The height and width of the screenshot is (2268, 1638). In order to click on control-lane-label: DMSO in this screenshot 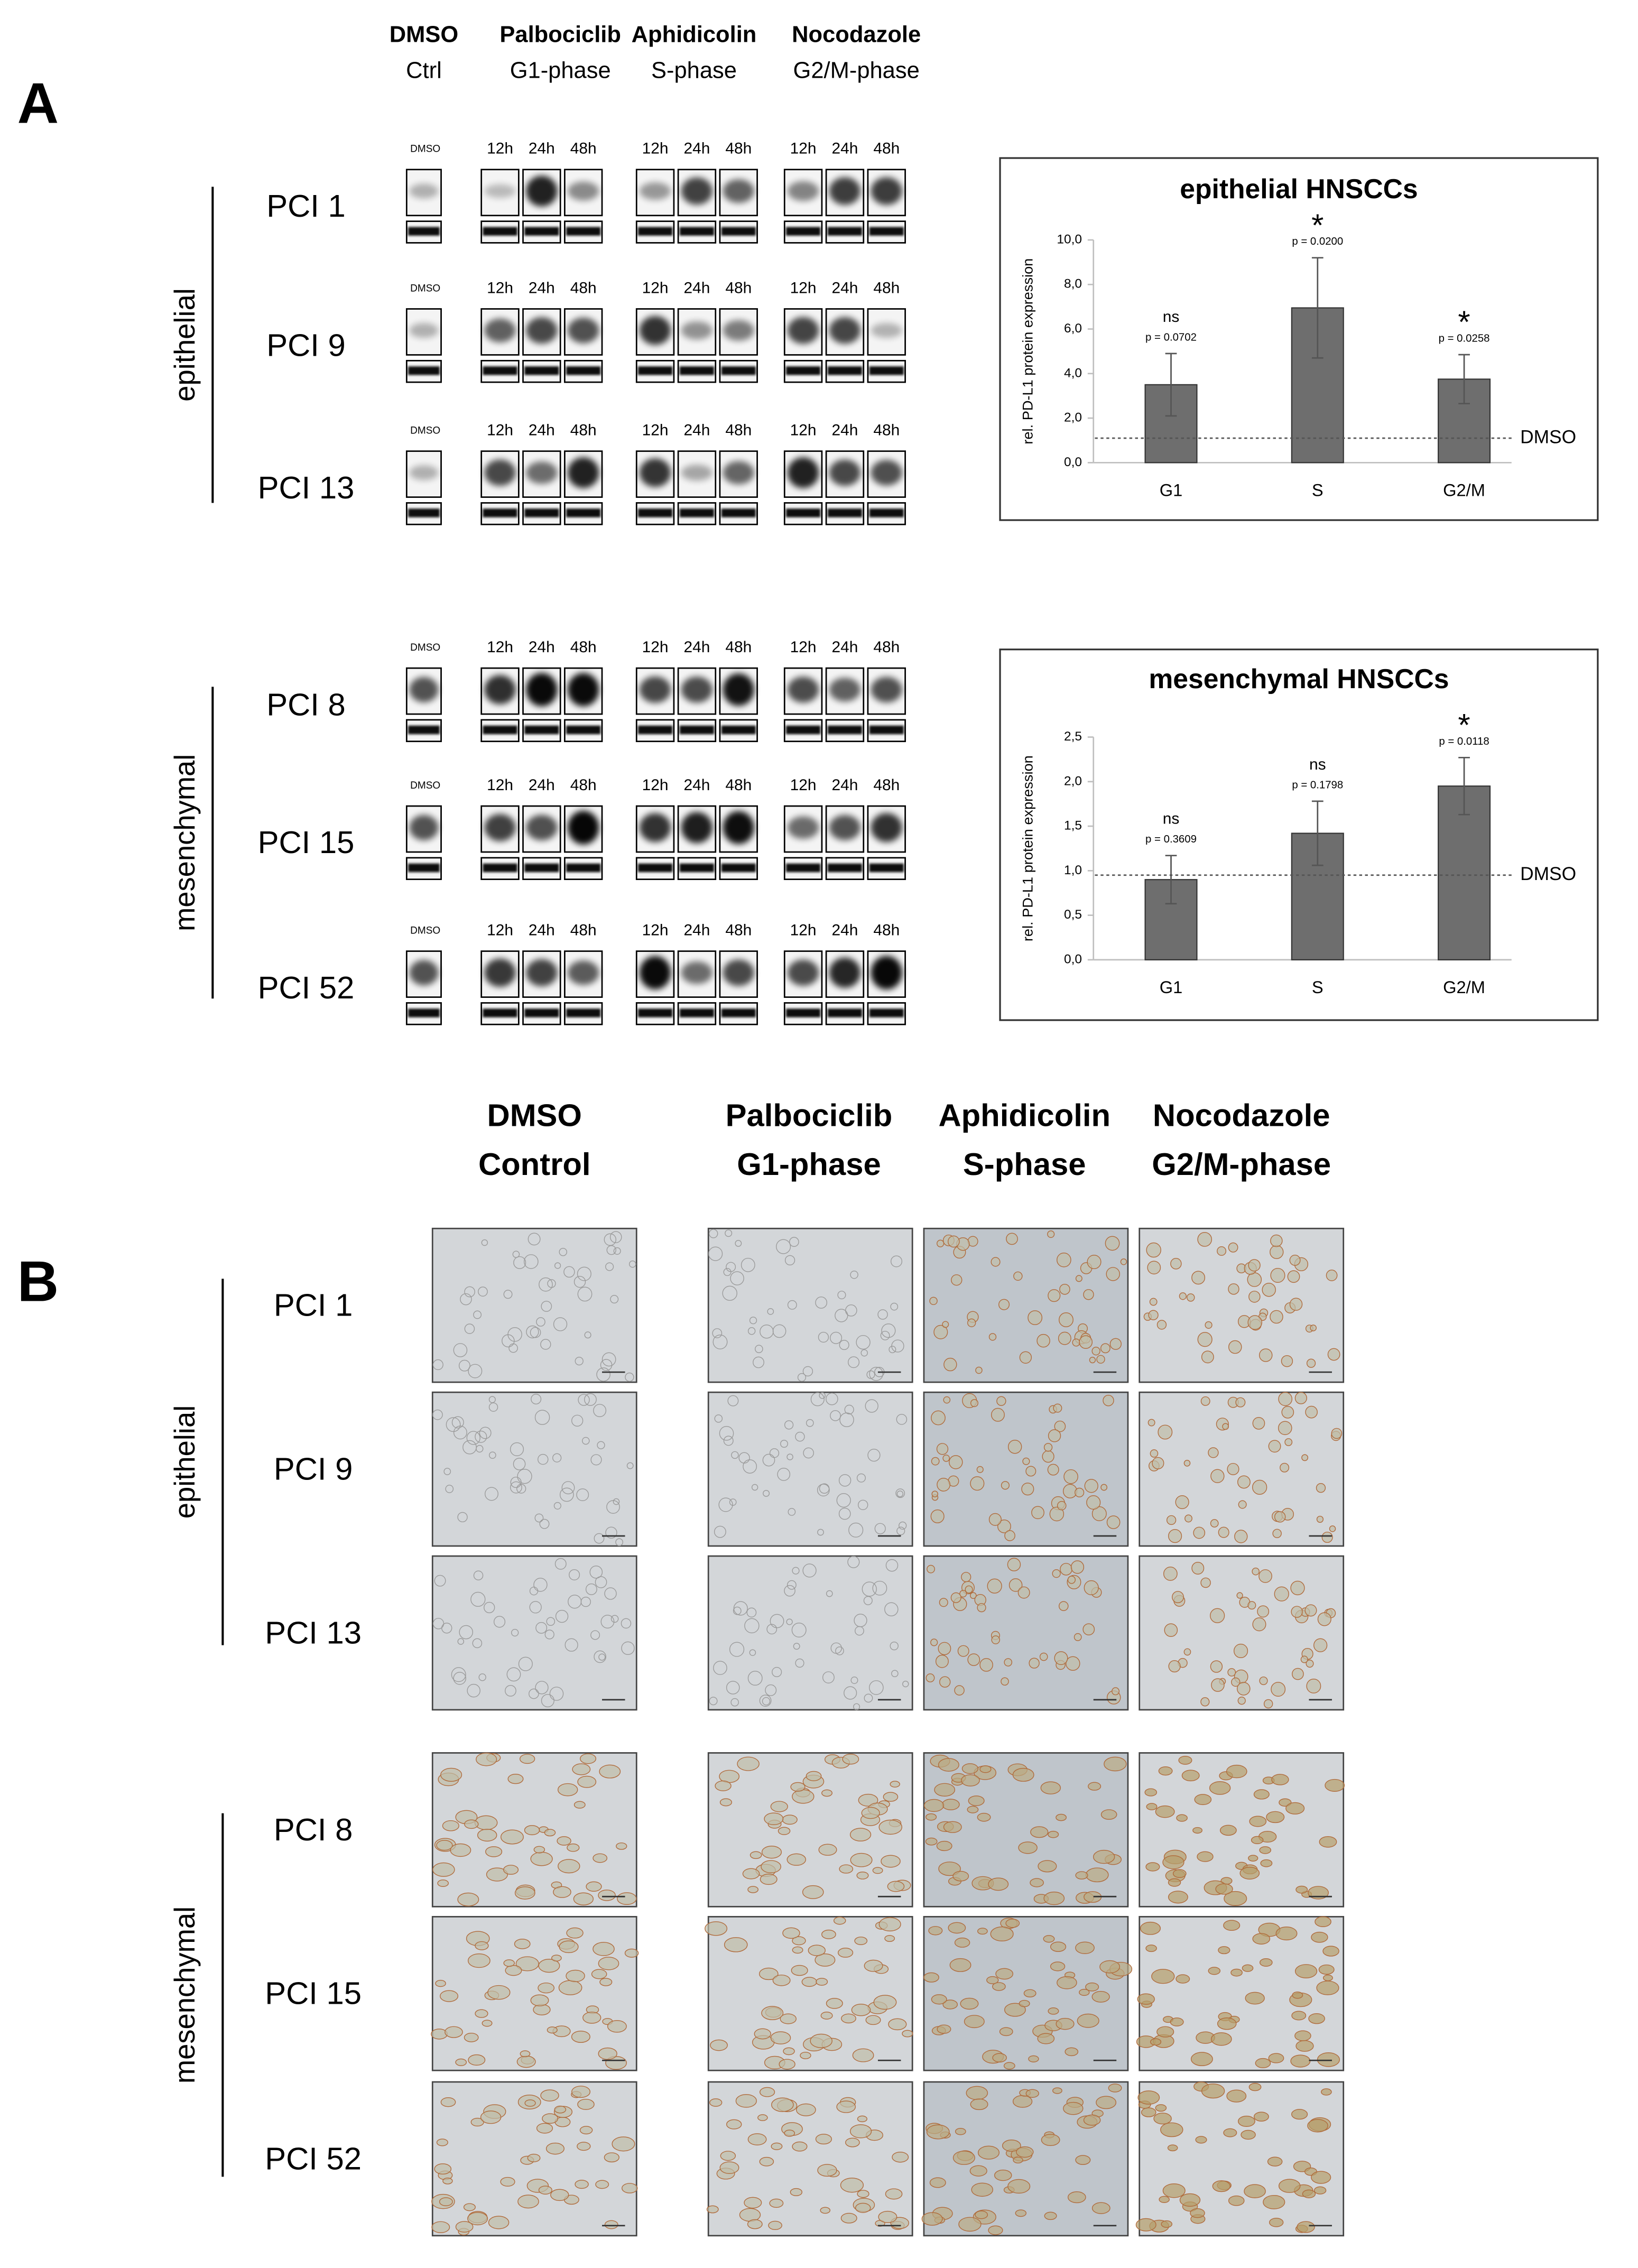, I will do `click(425, 785)`.